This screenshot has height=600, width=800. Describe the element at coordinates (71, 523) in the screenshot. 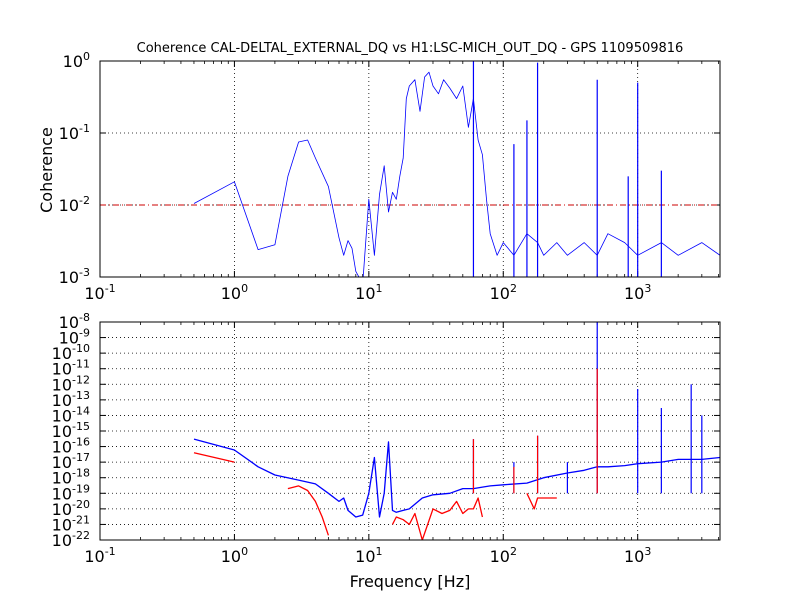

I see `y-tick-label: 10⁻²¹` at that location.